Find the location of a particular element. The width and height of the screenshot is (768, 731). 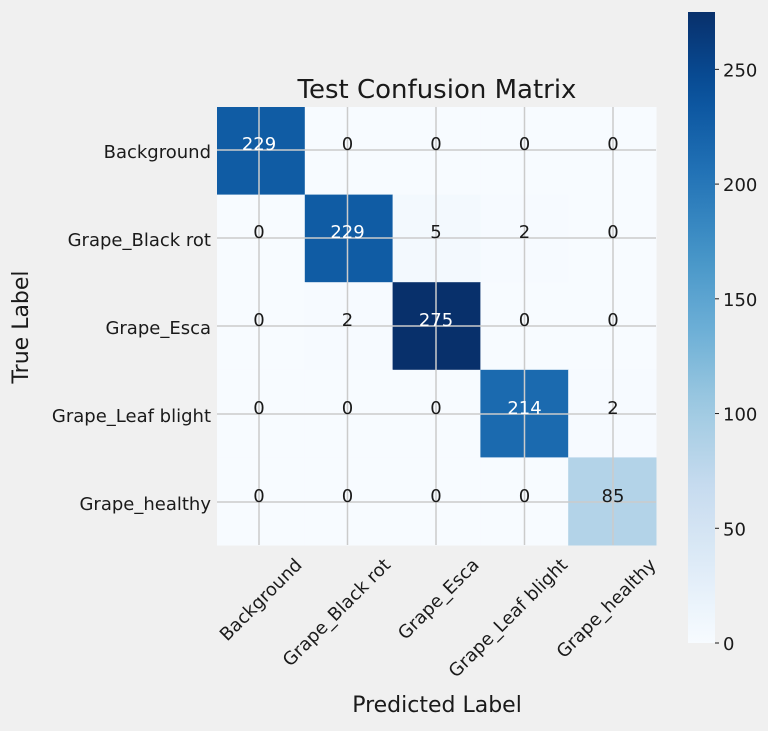

colorbar is located at coordinates (701, 327).